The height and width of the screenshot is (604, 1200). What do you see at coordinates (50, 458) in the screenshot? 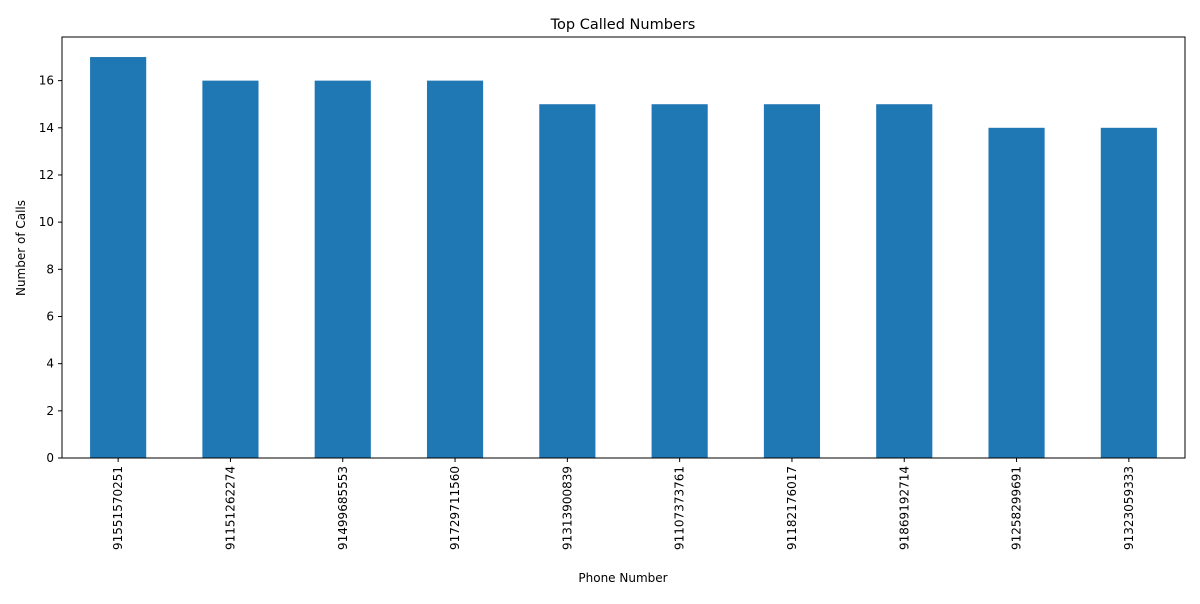
I see `y-tick-label: 0` at bounding box center [50, 458].